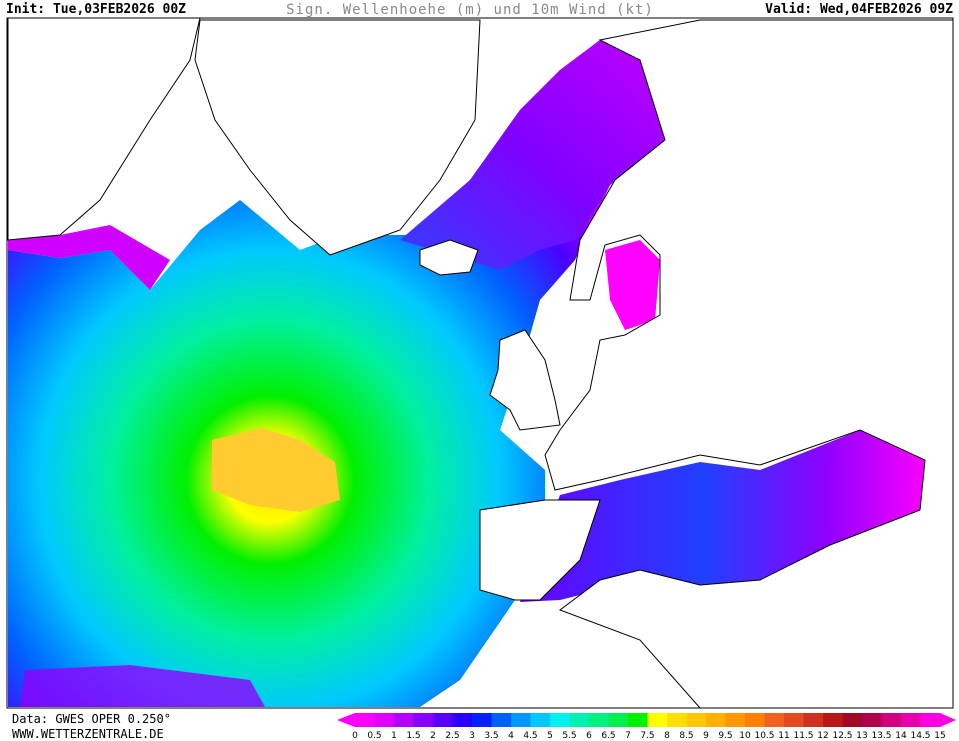 The width and height of the screenshot is (959, 741). What do you see at coordinates (346, 720) in the screenshot?
I see `colorbar-arrow-low` at bounding box center [346, 720].